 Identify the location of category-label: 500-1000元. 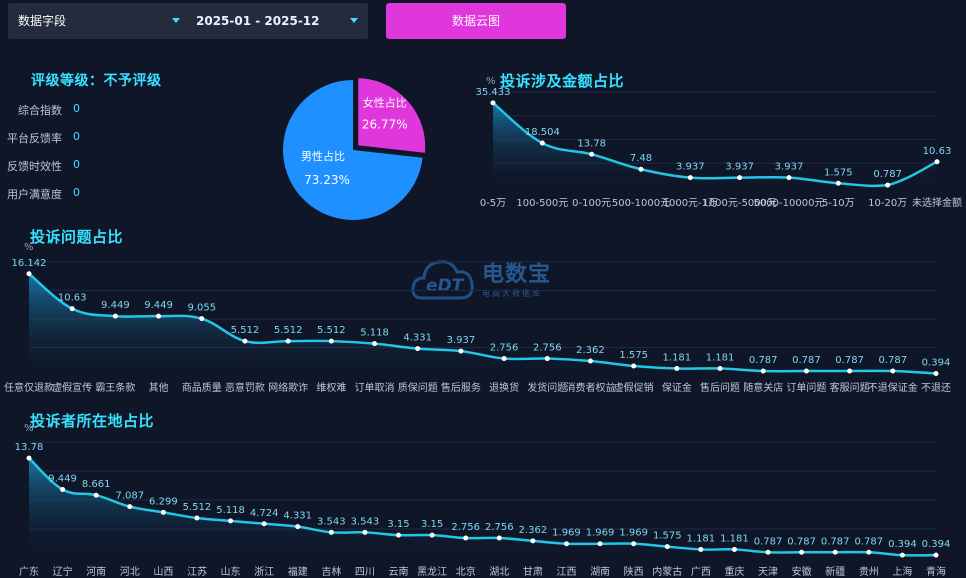
(641, 203).